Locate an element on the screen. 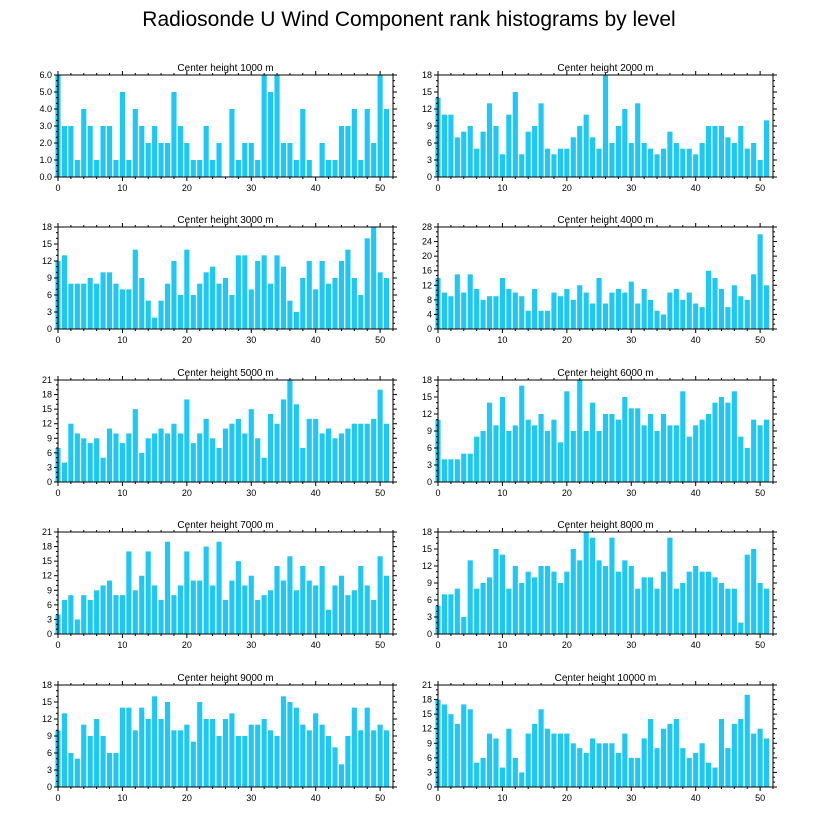 Image resolution: width=818 pixels, height=824 pixels. panel-title: Center height 9000 m is located at coordinates (225, 678).